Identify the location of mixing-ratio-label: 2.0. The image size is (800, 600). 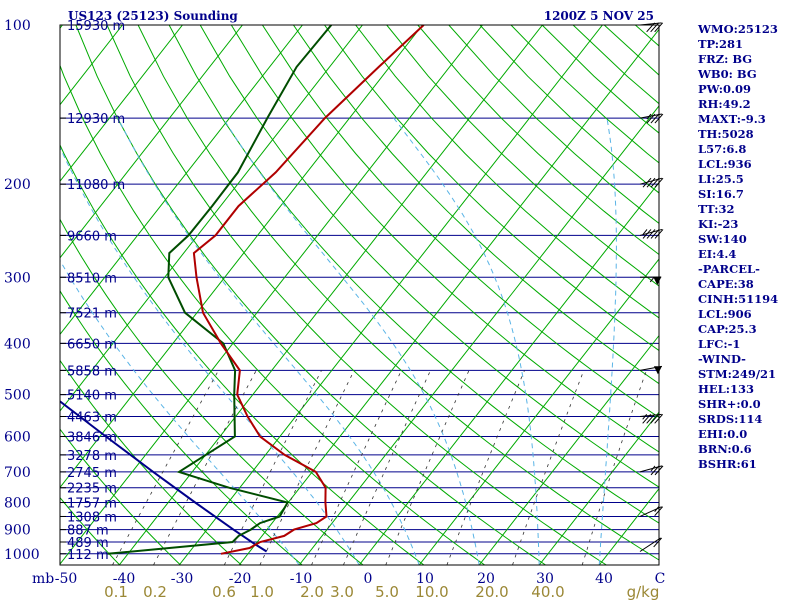
(312, 591).